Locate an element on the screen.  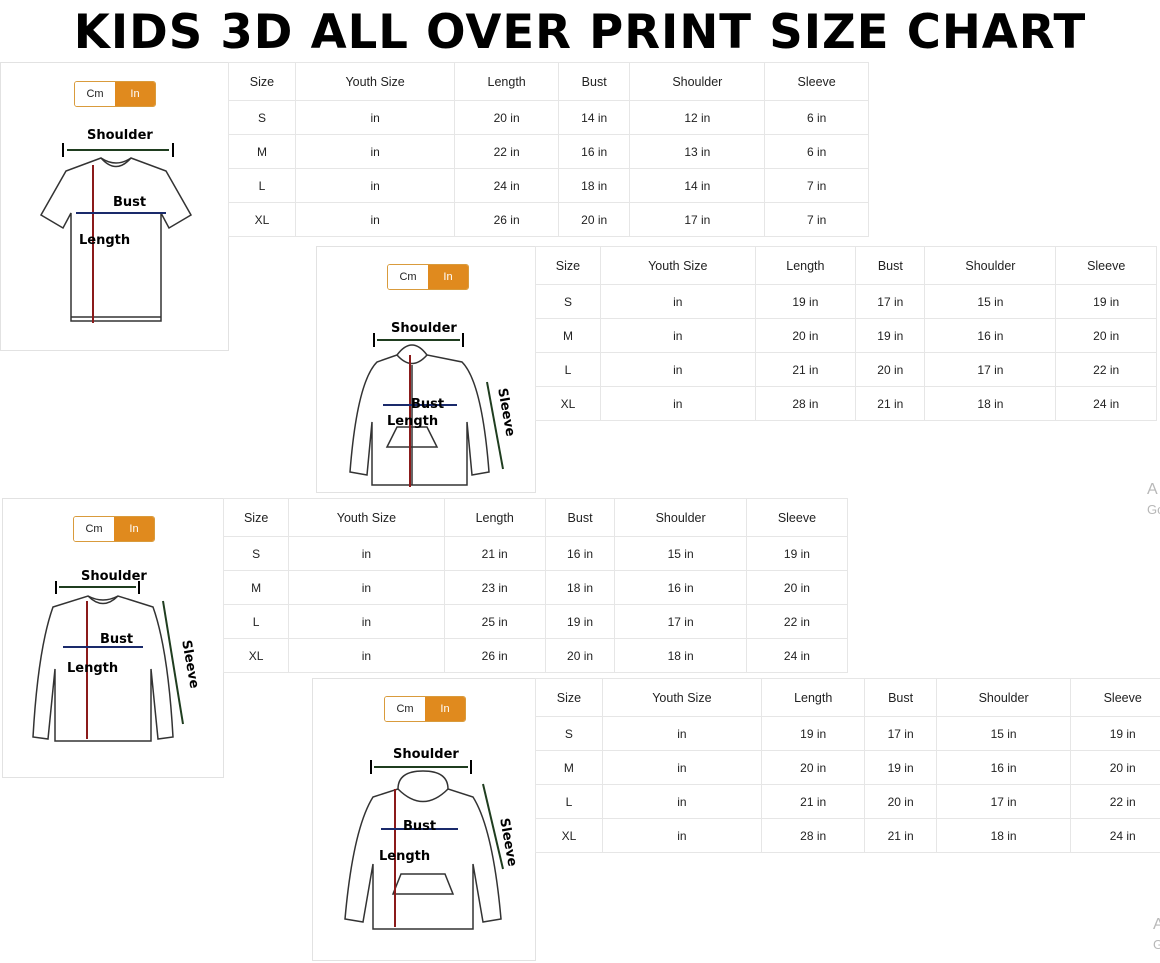
table-cell: 18 in is located at coordinates (580, 587).